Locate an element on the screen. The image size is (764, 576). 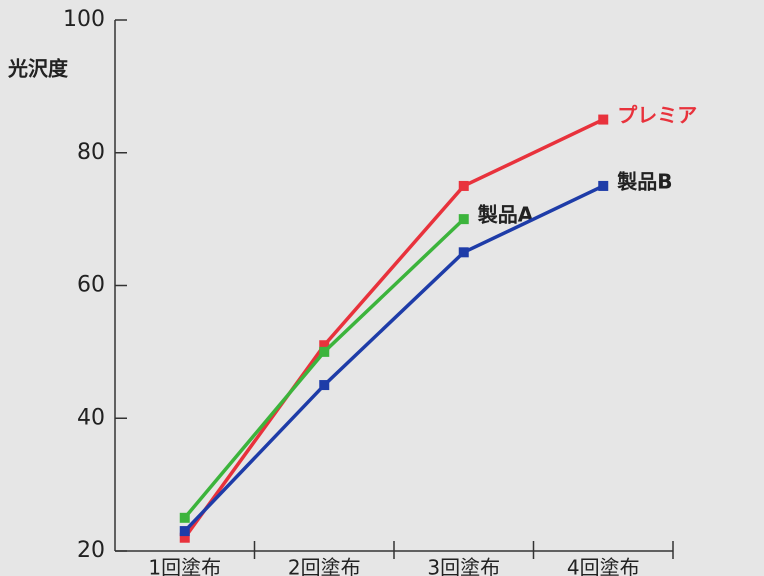
series-label: プレミア is located at coordinates (657, 115).